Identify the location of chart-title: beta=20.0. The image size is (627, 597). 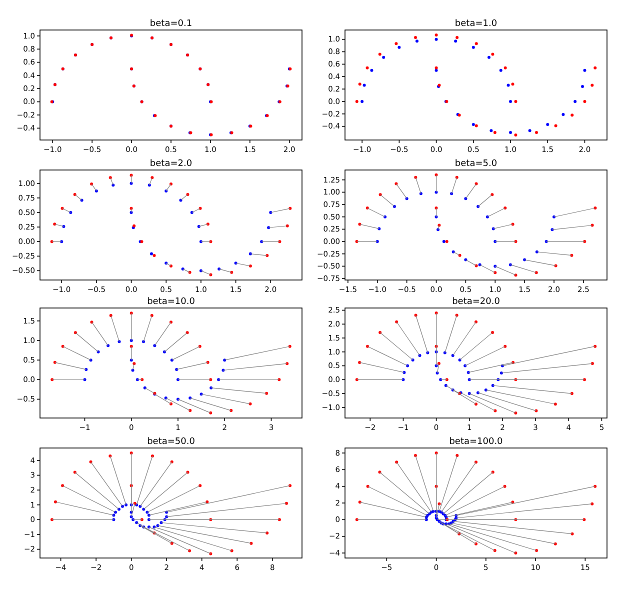
(476, 302).